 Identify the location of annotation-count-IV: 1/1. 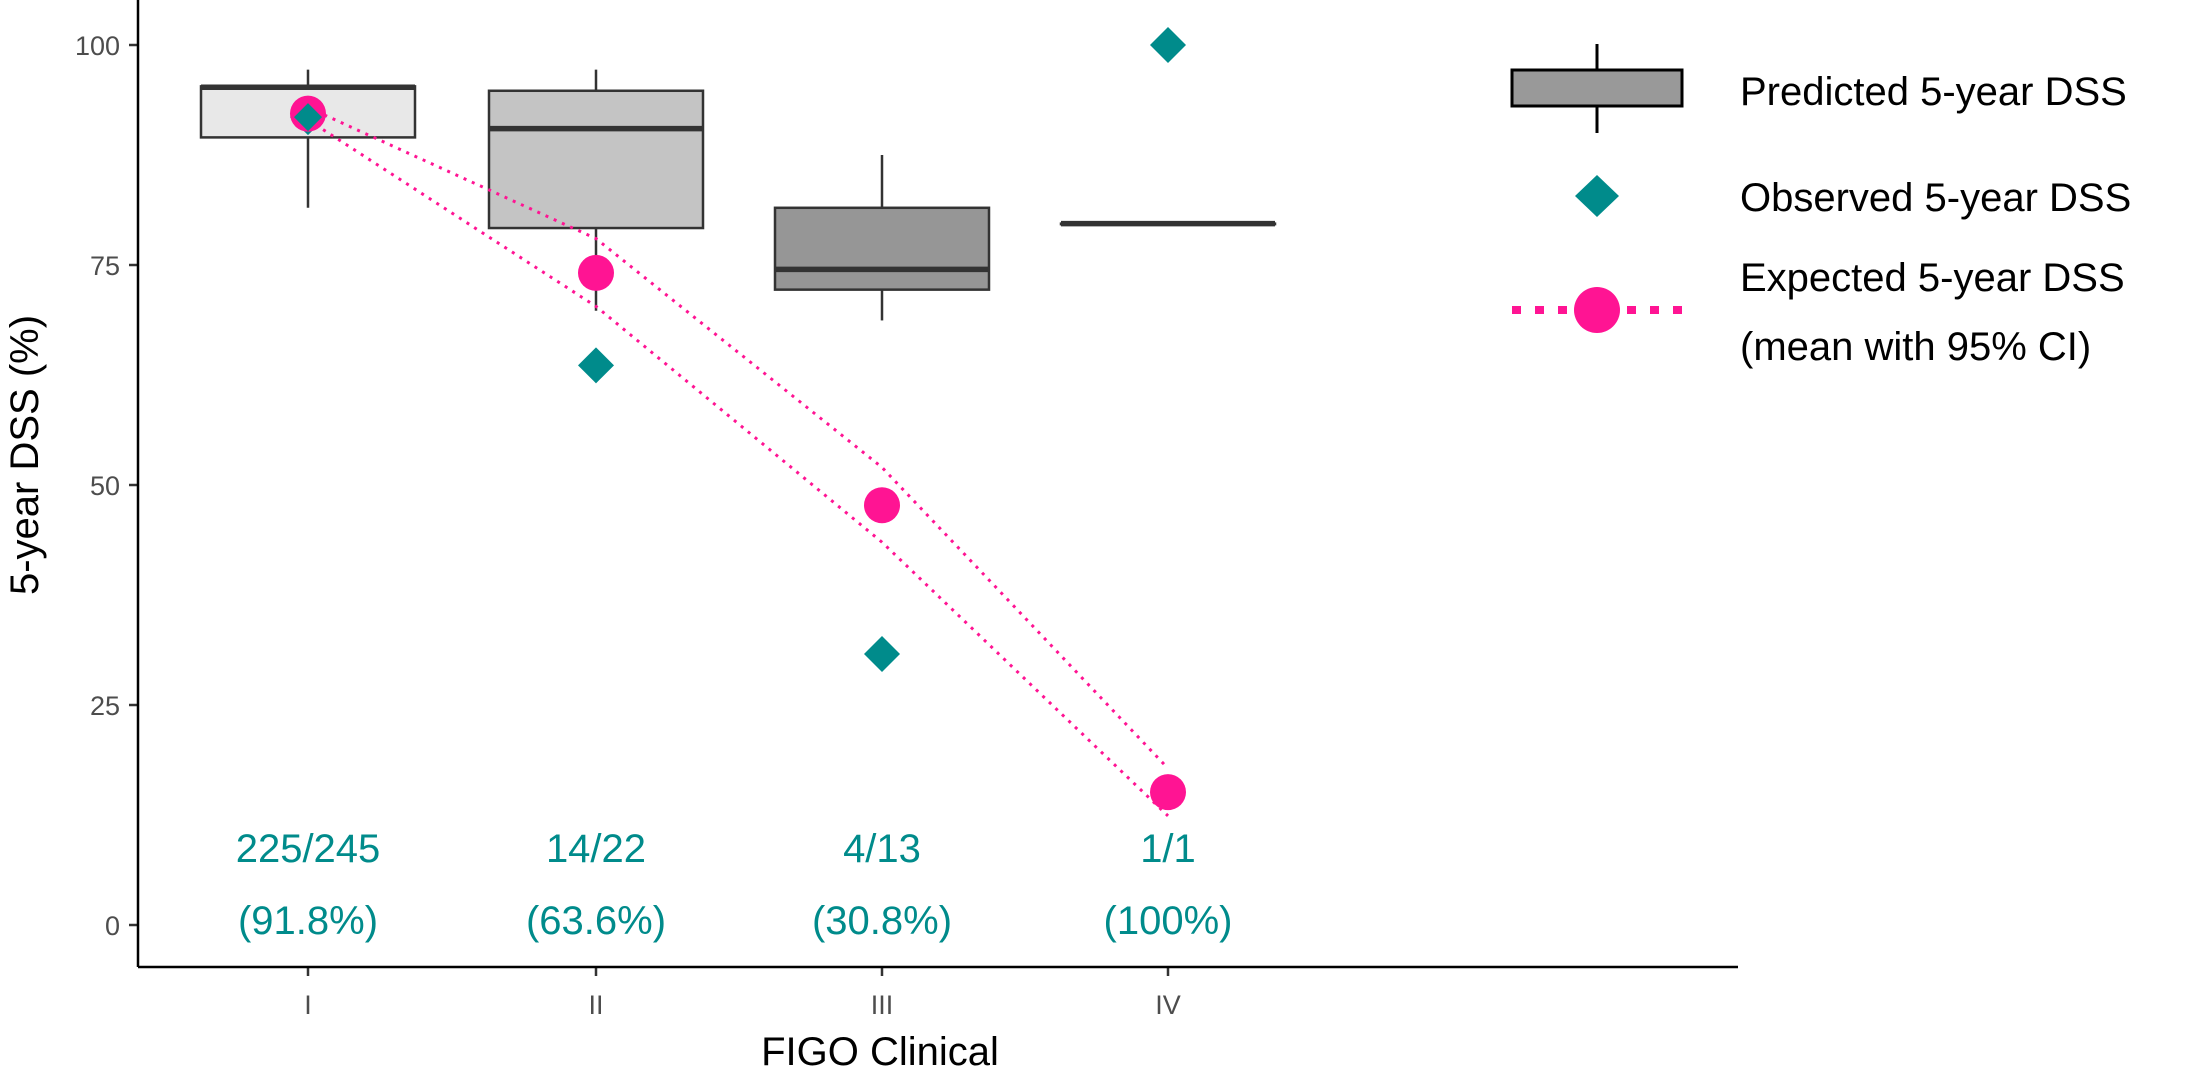
(1168, 849).